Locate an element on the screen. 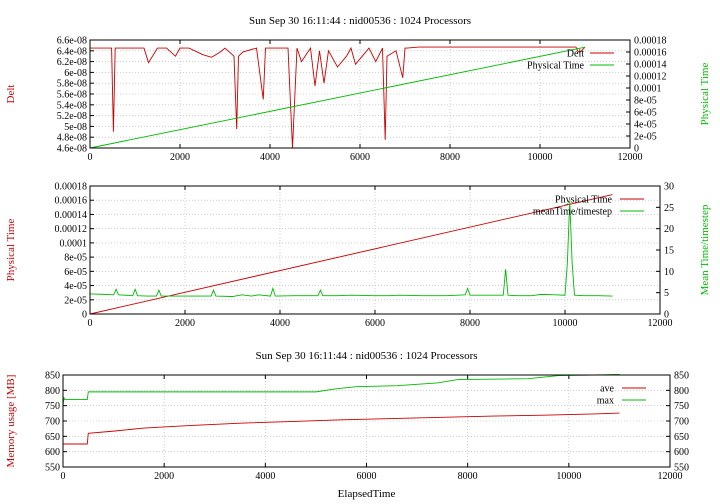 The image size is (720, 504). y-axis-label: Delt is located at coordinates (11, 94).